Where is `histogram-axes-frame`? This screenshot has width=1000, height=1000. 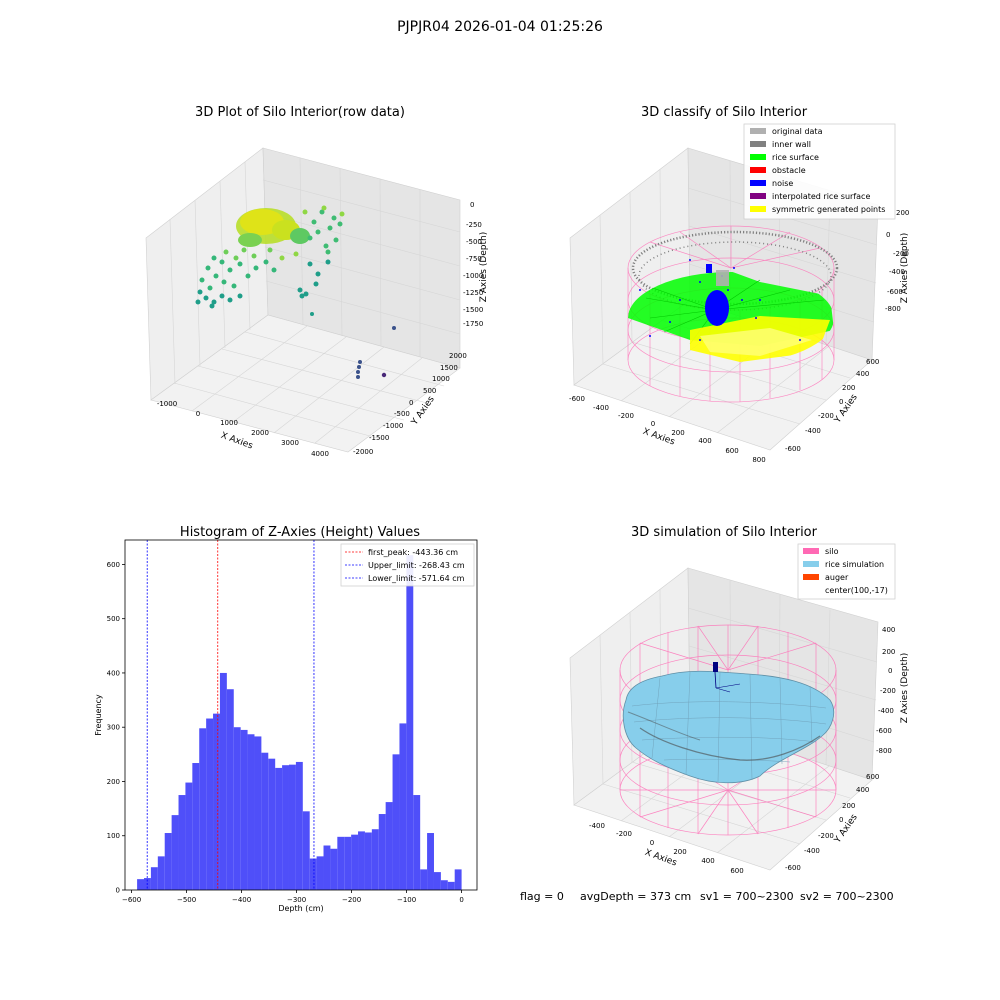
histogram-axes-frame is located at coordinates (301, 715).